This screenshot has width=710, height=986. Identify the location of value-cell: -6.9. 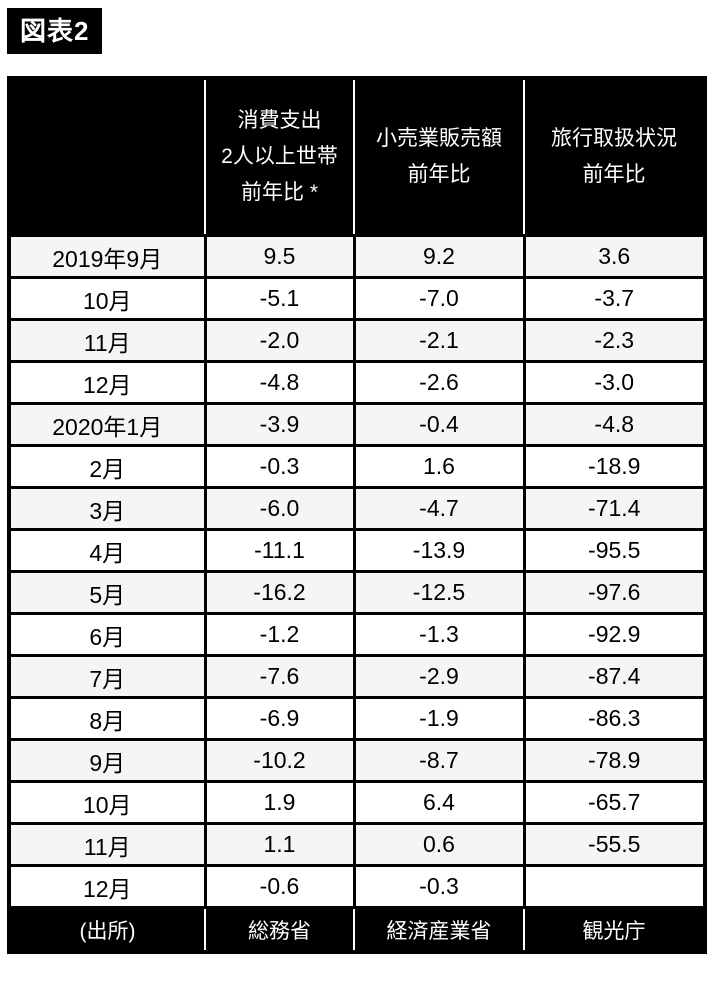
(279, 718).